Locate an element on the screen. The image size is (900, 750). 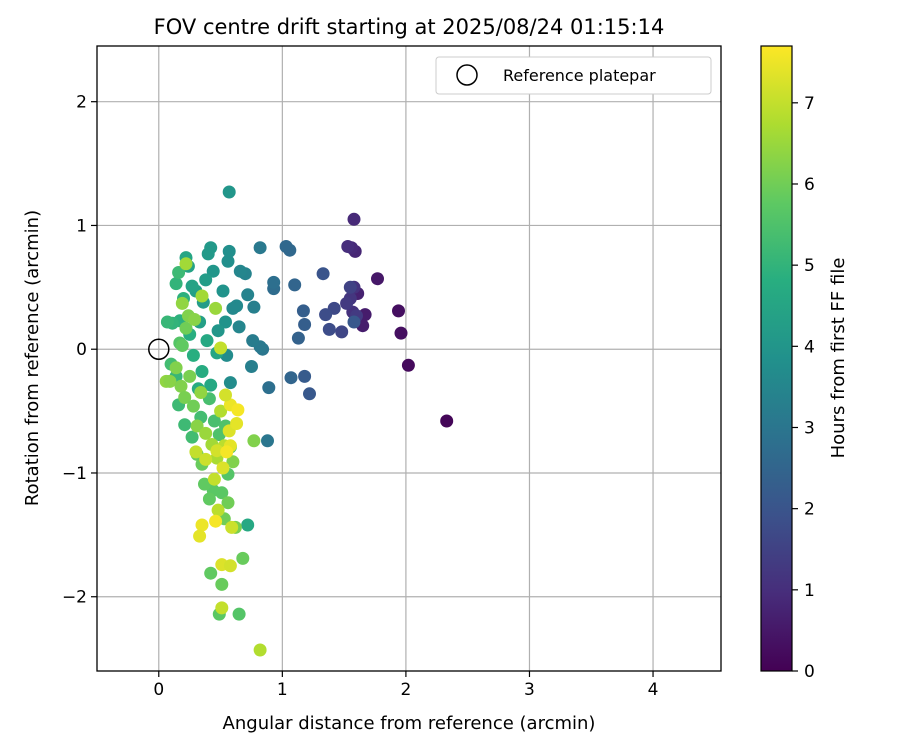
legend-box is located at coordinates (573, 75).